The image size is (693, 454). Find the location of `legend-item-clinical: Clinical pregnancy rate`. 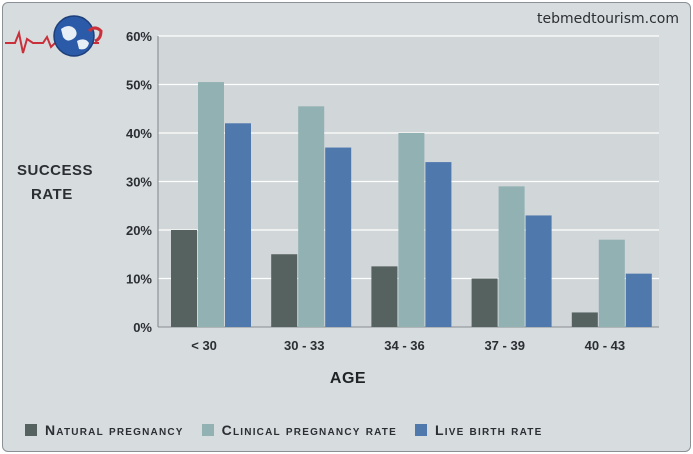

legend-item-clinical: Clinical pregnancy rate is located at coordinates (299, 430).